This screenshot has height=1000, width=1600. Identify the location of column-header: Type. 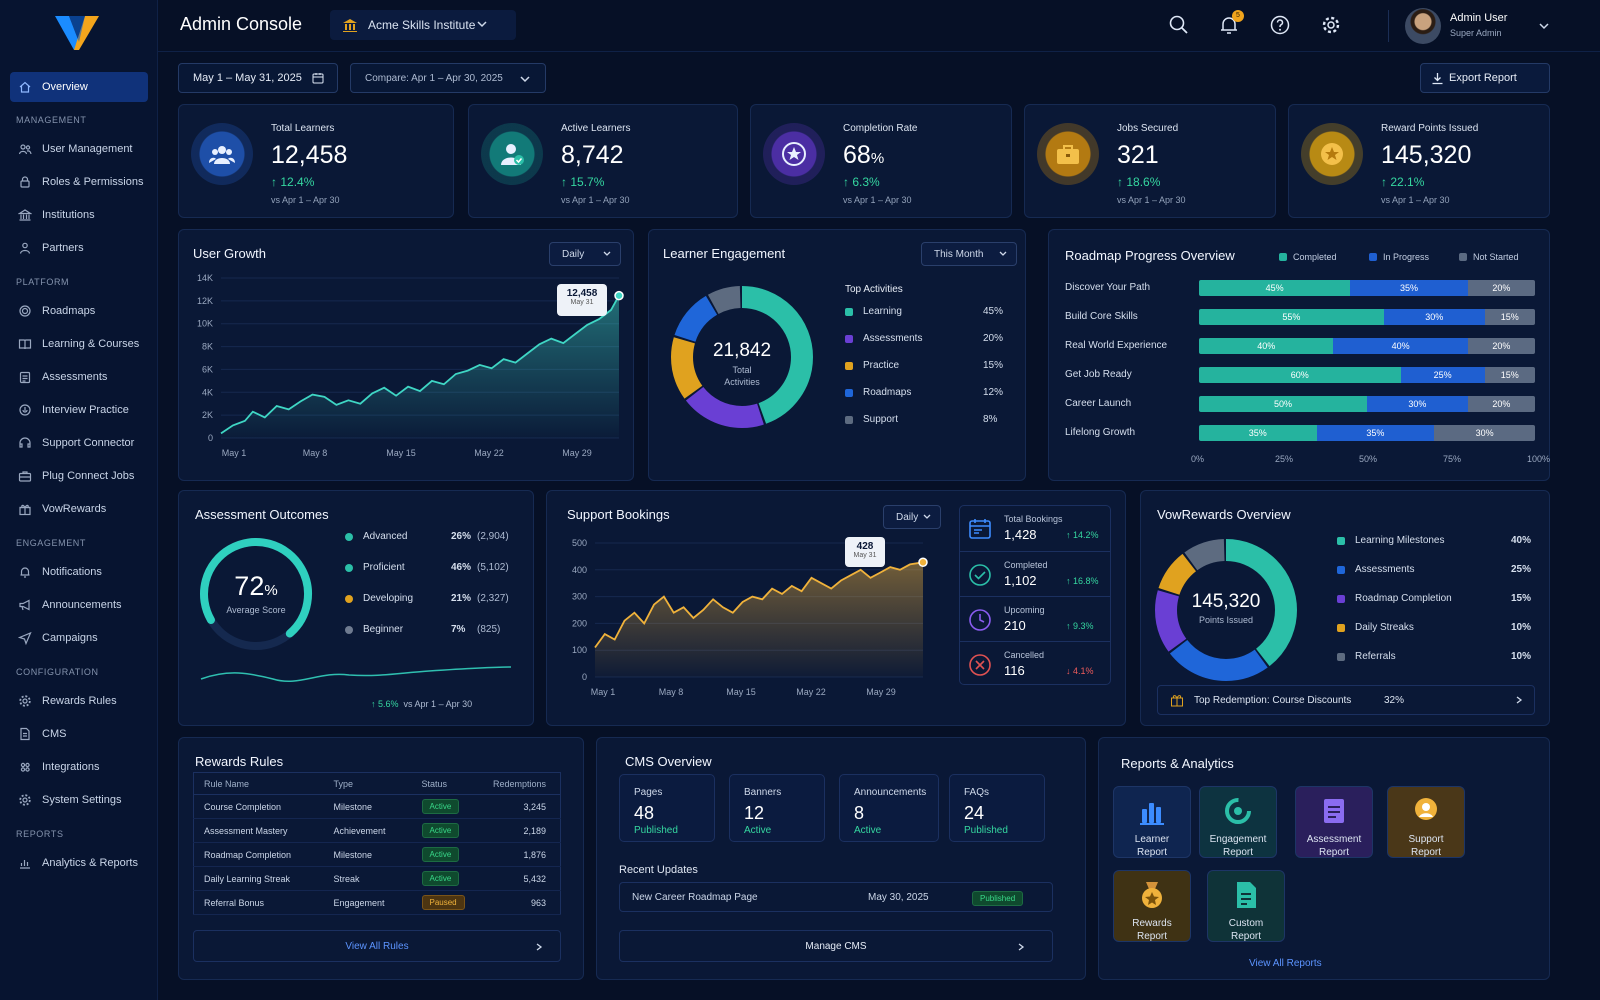
(367, 783).